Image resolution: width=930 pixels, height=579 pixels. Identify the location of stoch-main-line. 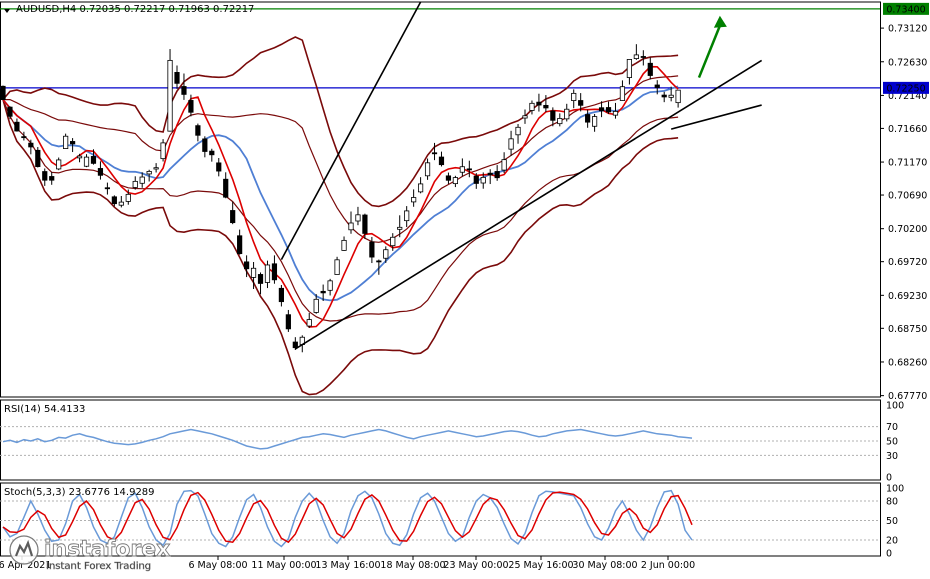
(347, 518).